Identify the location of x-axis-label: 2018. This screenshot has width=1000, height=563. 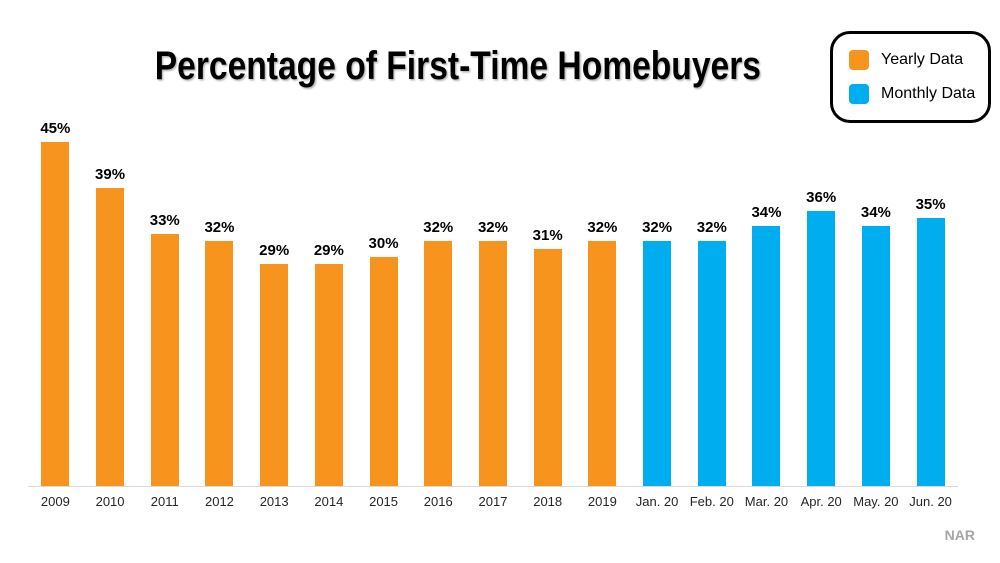
(548, 501).